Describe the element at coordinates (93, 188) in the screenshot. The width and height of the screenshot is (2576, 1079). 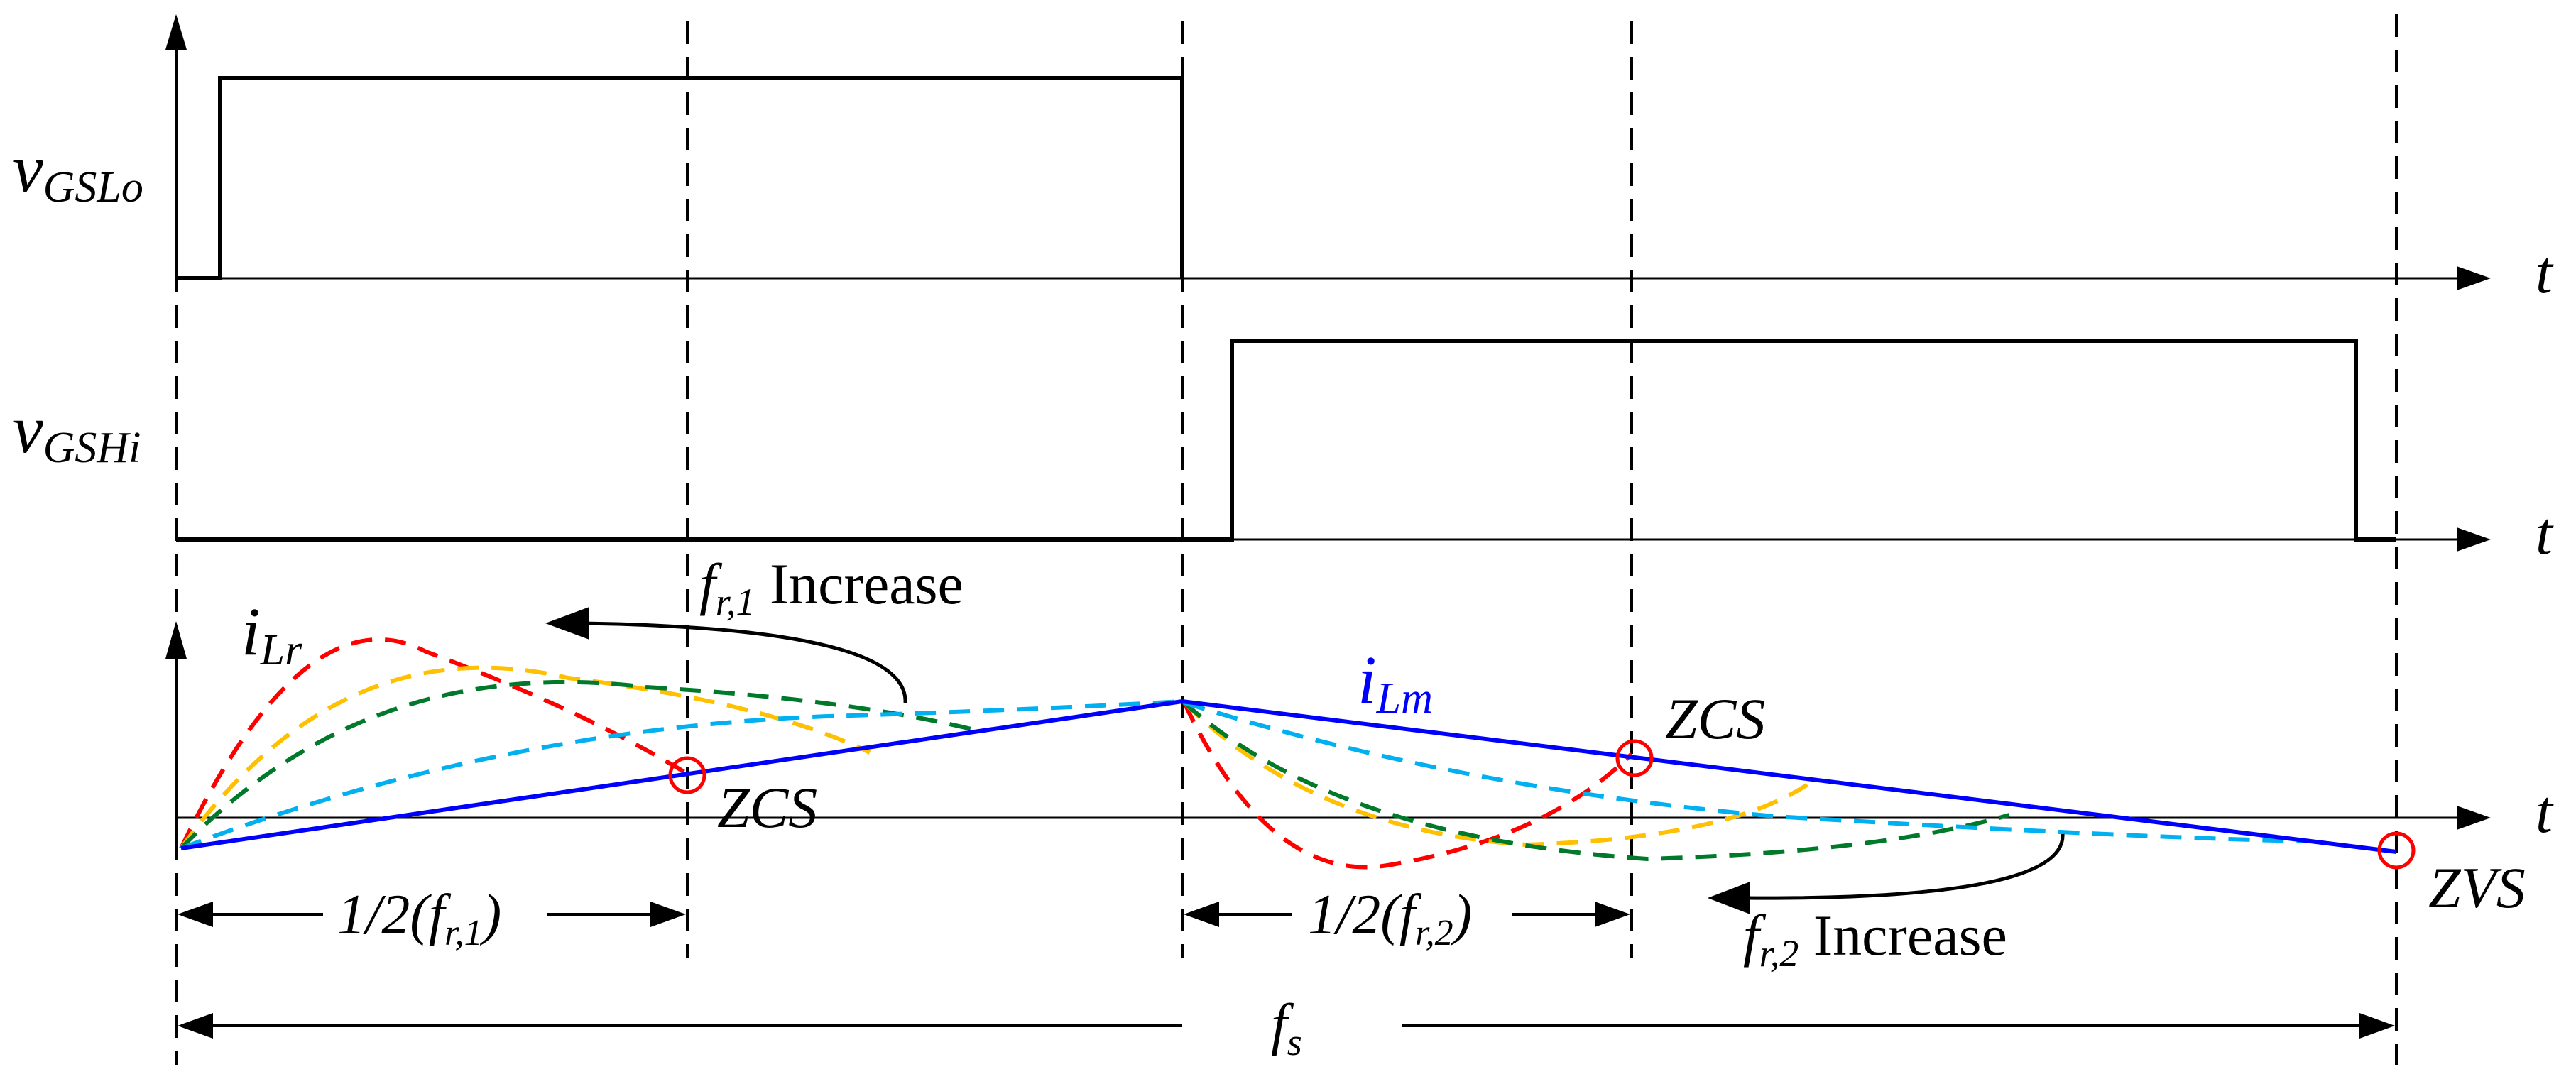
I see `gate-low-subscript: GSLo` at that location.